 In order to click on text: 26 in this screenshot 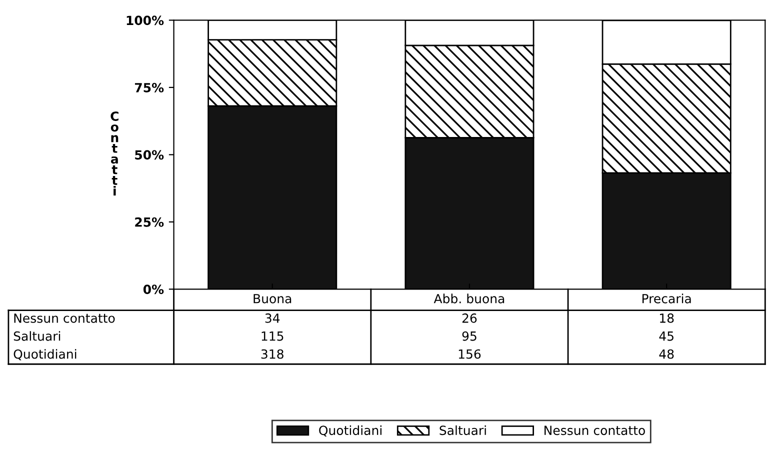, I will do `click(469, 318)`.